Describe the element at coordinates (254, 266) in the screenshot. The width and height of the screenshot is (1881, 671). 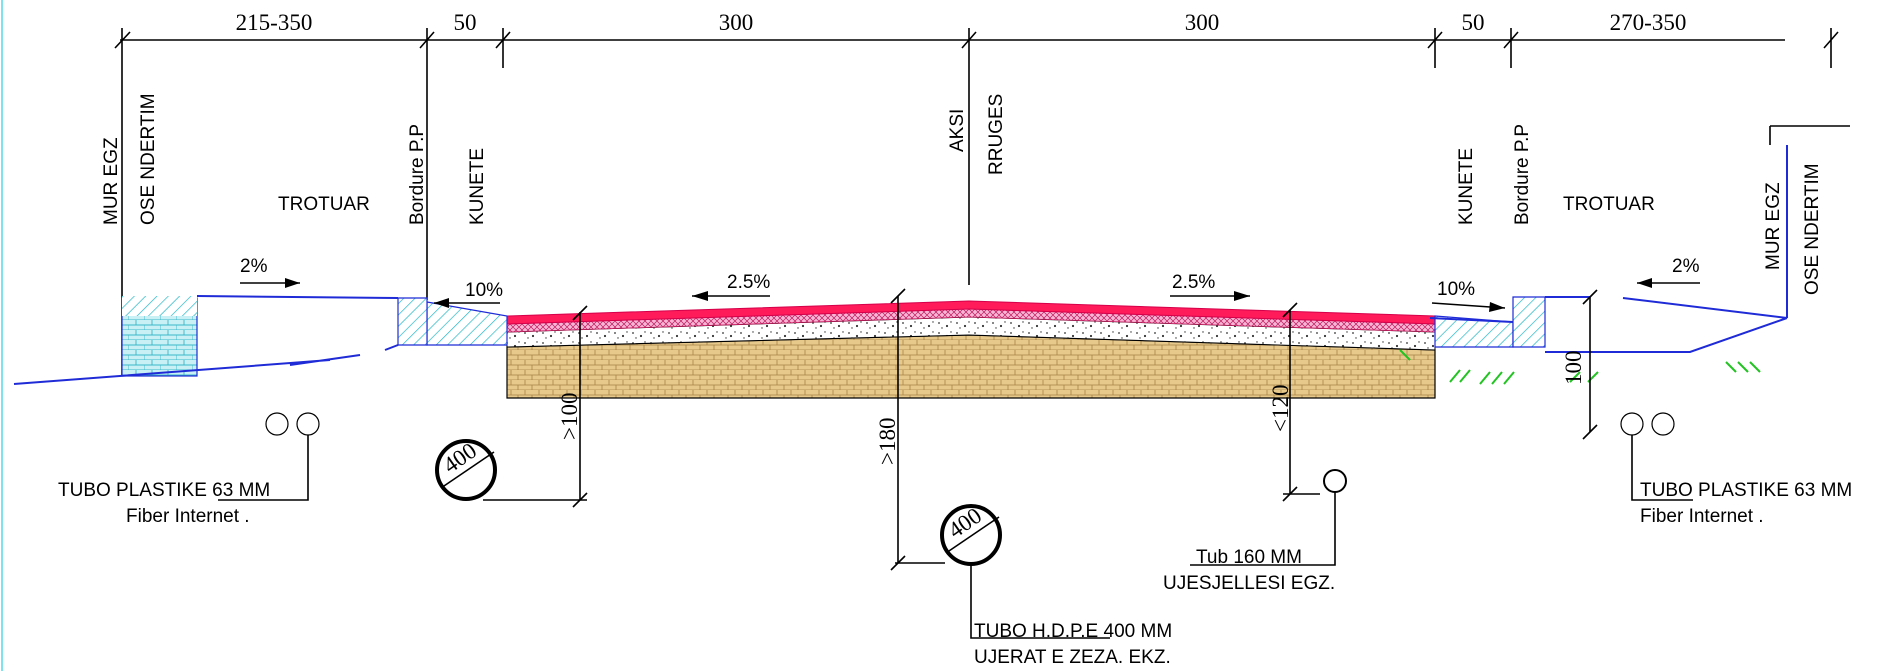
I see `left-sidewalk-slope: 2%` at that location.